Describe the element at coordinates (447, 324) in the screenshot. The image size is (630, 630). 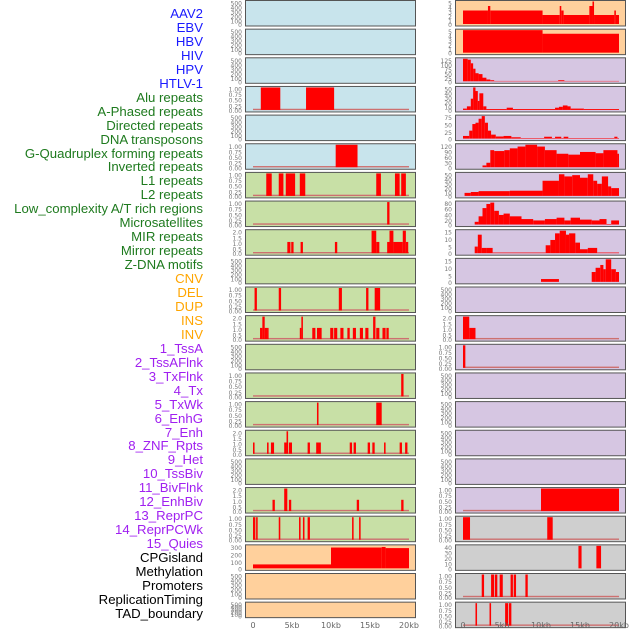
I see `y-tick-label: 1.5` at that location.